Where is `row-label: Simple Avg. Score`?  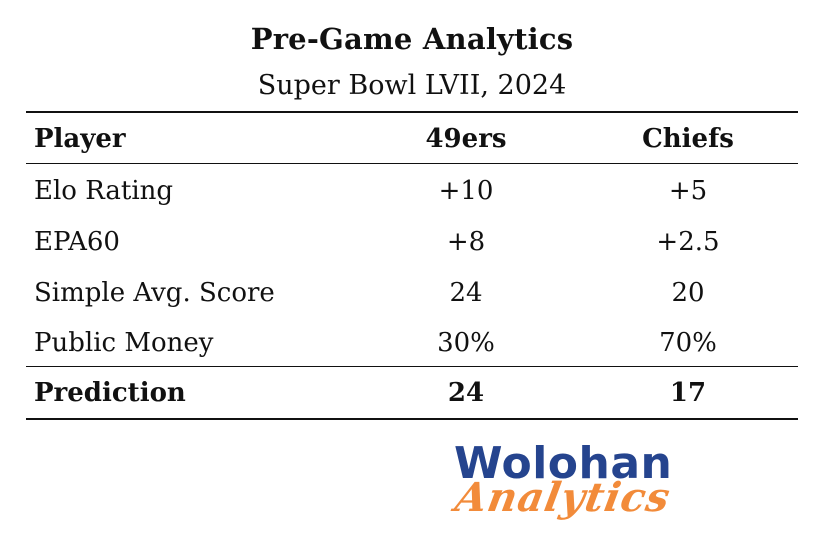
row-label: Simple Avg. Score is located at coordinates (154, 293).